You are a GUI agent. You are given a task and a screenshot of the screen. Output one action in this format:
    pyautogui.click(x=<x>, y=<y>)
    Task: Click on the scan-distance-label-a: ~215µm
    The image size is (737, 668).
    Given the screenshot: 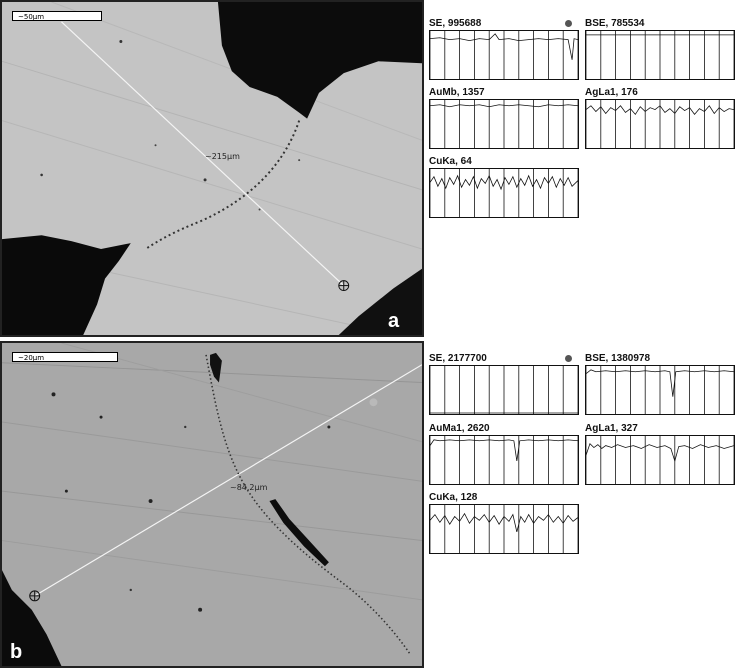 What is the action you would take?
    pyautogui.click(x=222, y=156)
    